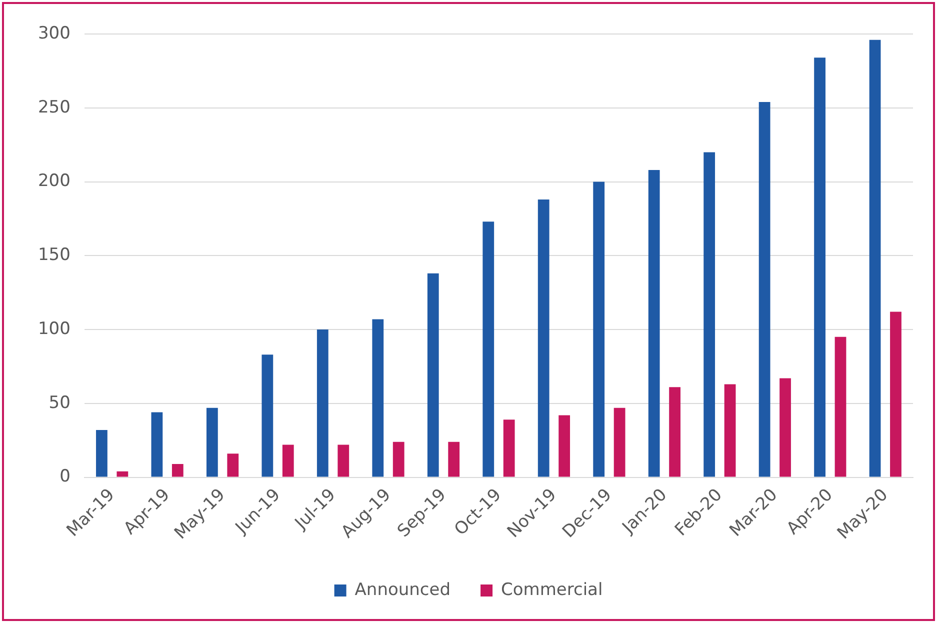  What do you see at coordinates (552, 590) in the screenshot?
I see `legend-label: Commercial` at bounding box center [552, 590].